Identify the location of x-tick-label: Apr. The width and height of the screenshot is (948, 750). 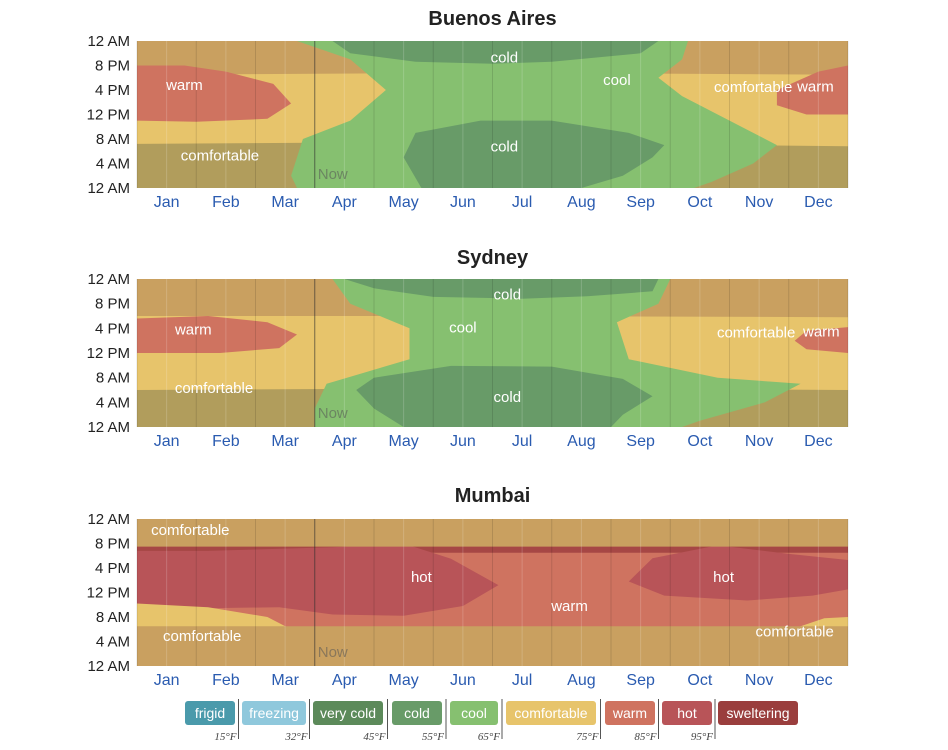
(345, 202).